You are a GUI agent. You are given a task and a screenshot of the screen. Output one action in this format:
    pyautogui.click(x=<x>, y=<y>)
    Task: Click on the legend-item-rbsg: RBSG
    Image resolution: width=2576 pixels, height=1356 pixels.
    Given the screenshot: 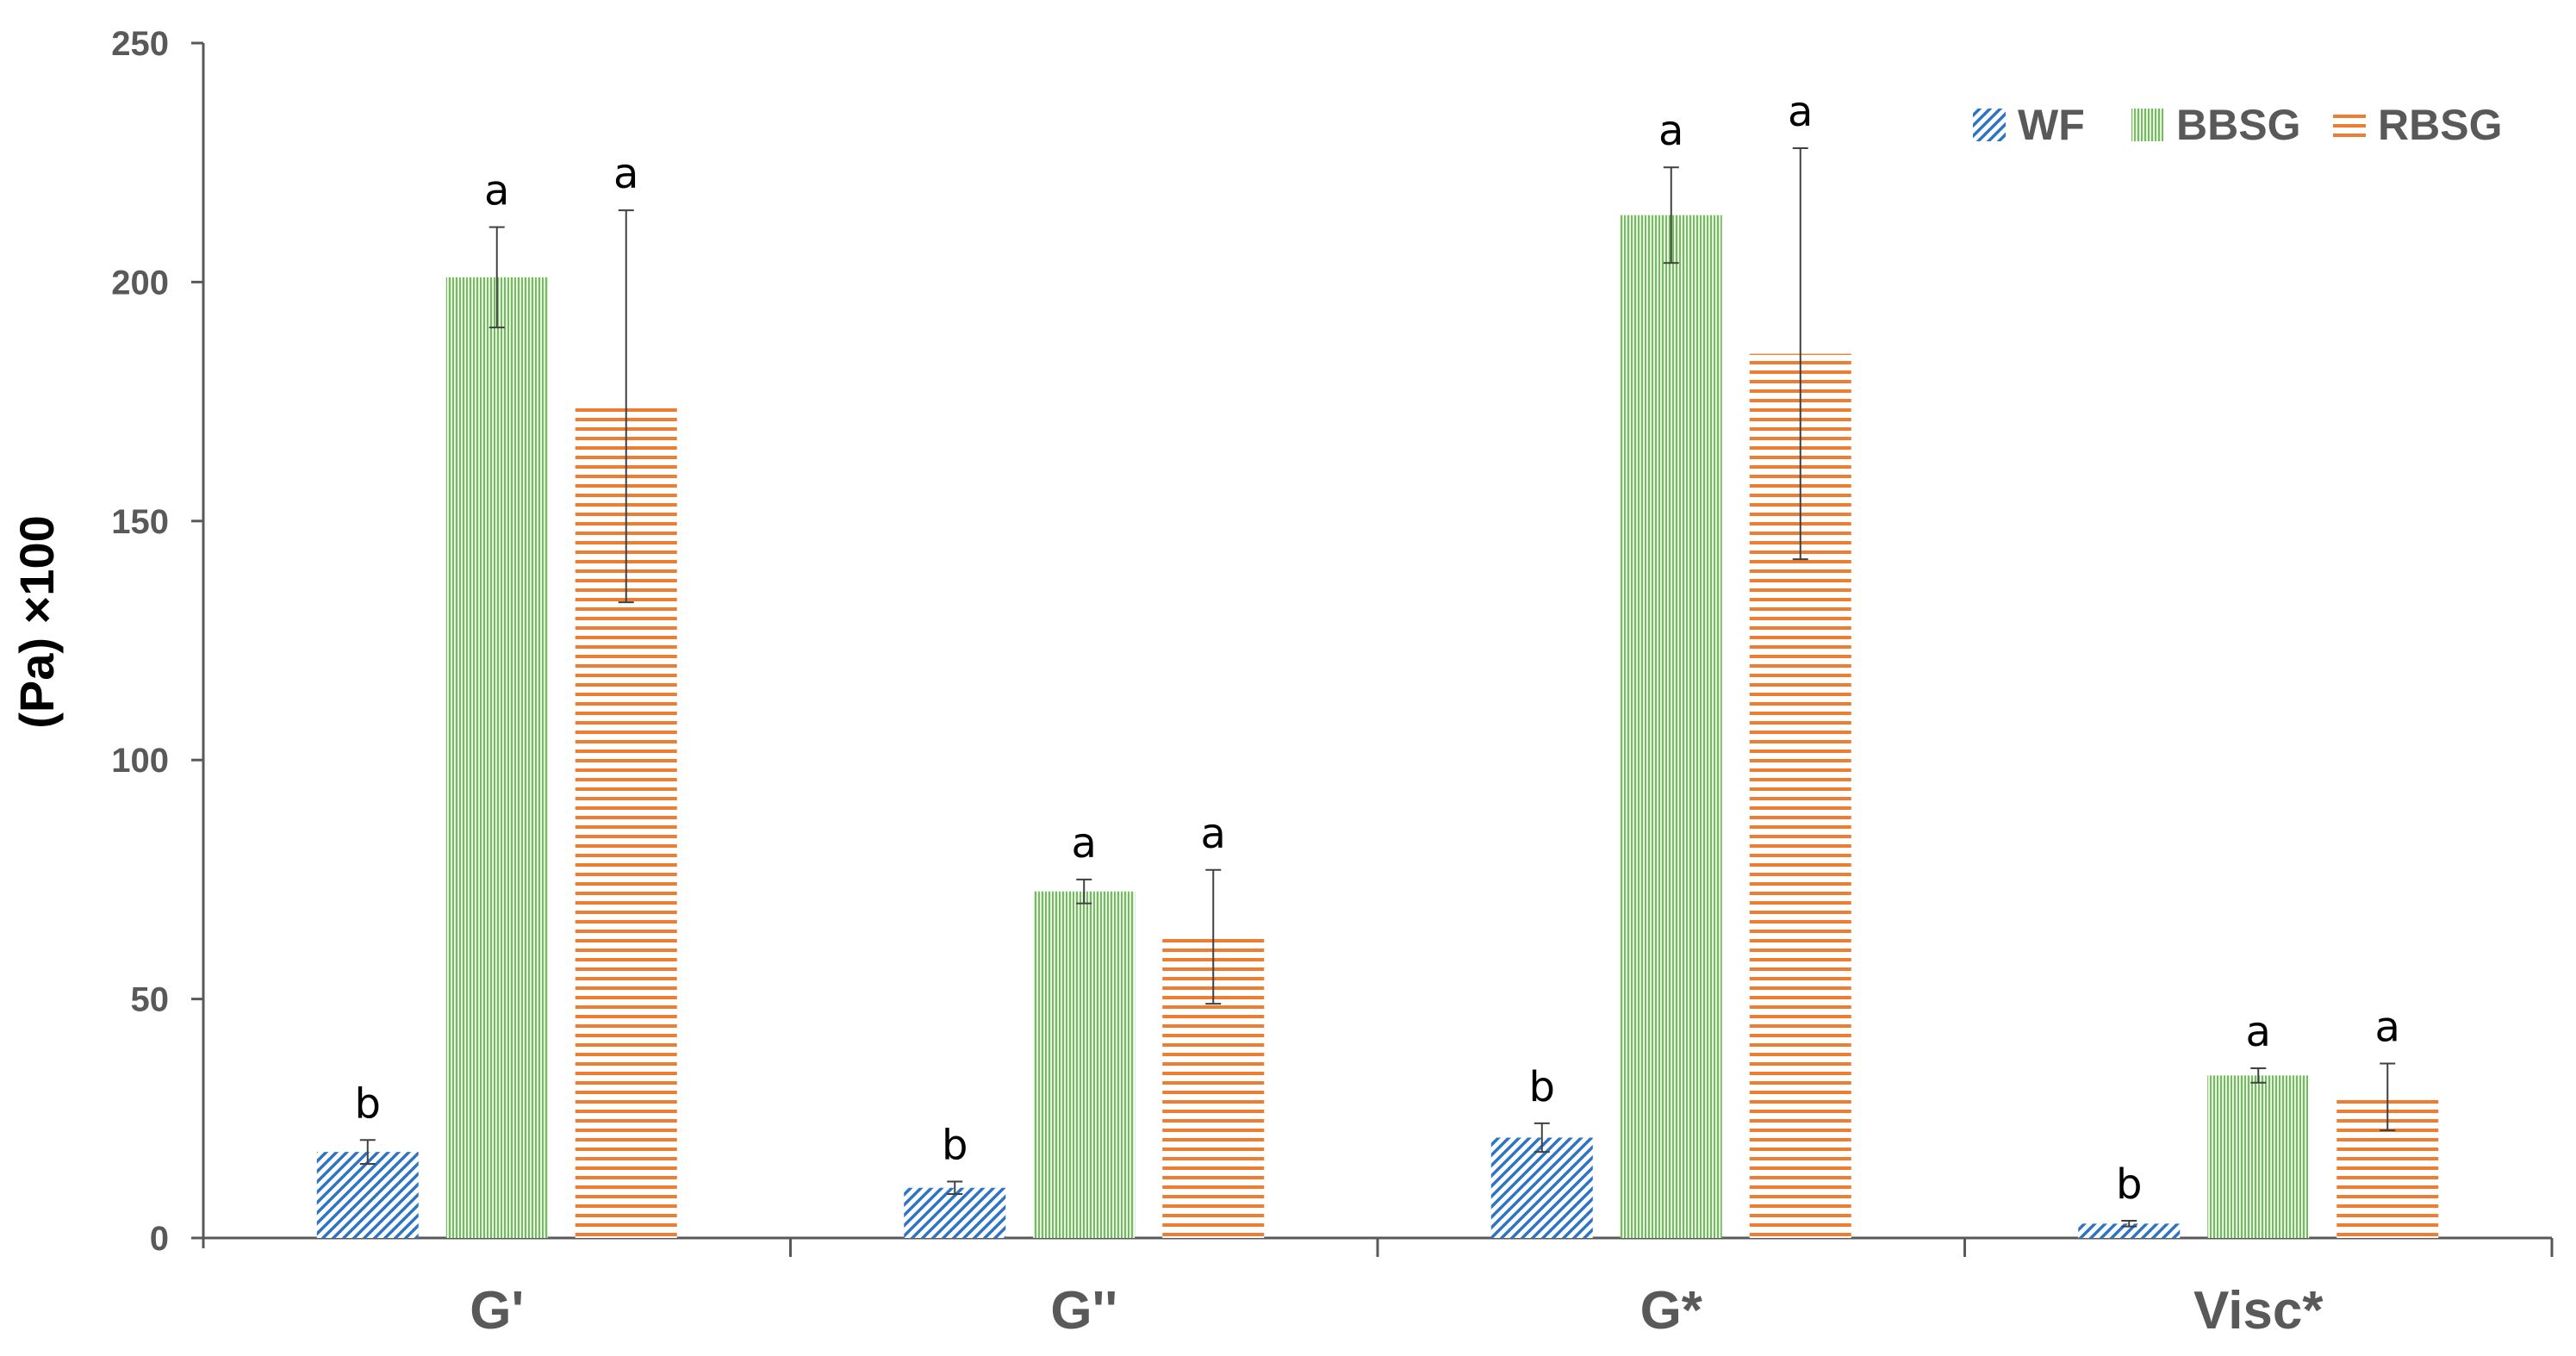 What is the action you would take?
    pyautogui.click(x=2417, y=125)
    